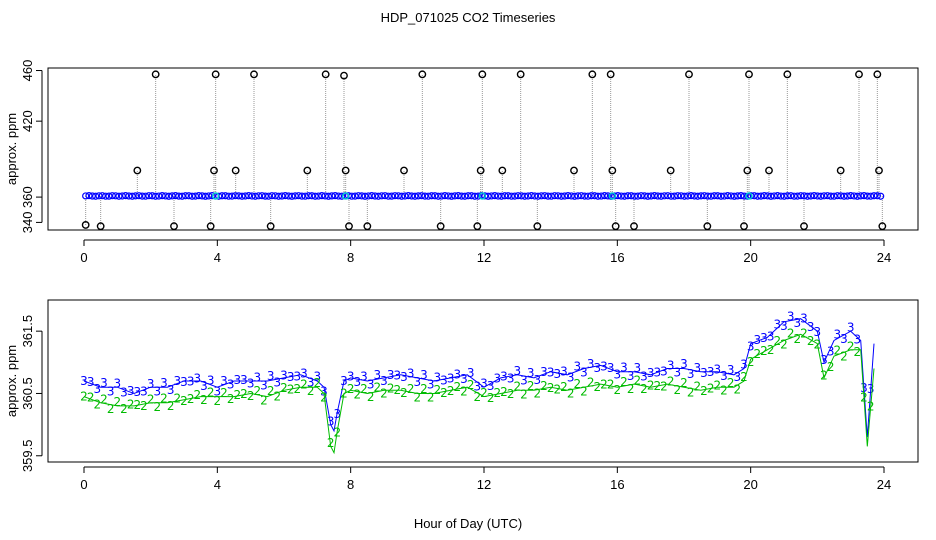  Describe the element at coordinates (884, 484) in the screenshot. I see `x-tick-label: 24` at that location.